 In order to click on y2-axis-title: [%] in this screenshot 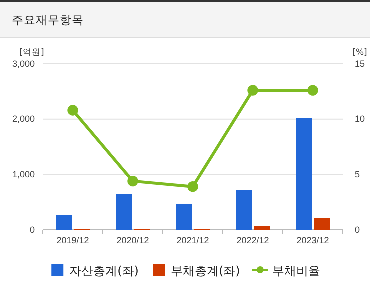, I will do `click(360, 53)`.